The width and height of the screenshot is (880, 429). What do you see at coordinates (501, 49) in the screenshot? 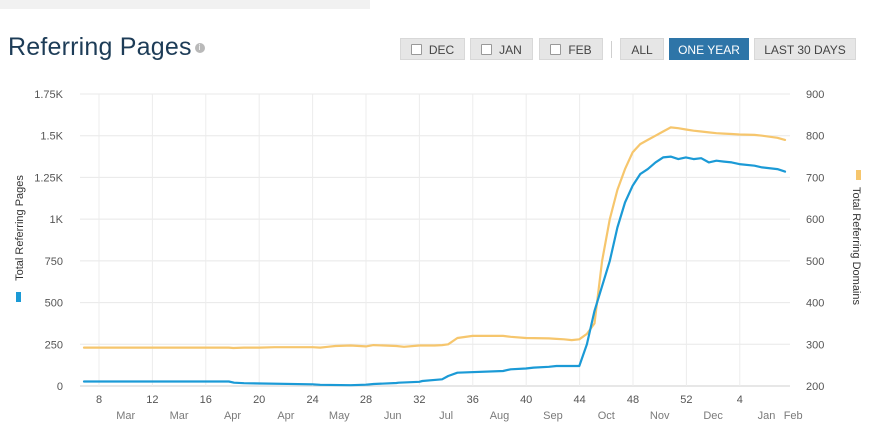
I see `range-button-jan: JAN` at bounding box center [501, 49].